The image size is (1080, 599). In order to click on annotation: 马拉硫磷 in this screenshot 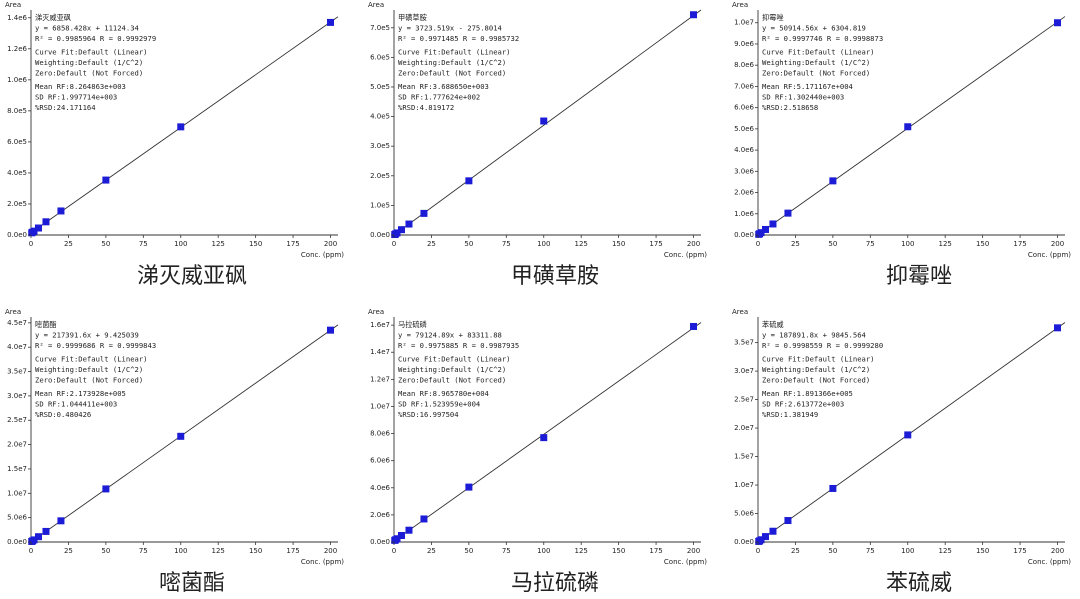, I will do `click(412, 324)`.